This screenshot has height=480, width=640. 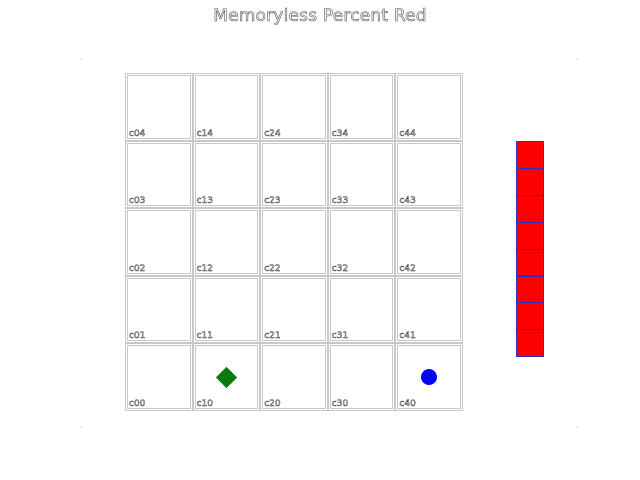 What do you see at coordinates (407, 404) in the screenshot?
I see `cell-label: c40` at bounding box center [407, 404].